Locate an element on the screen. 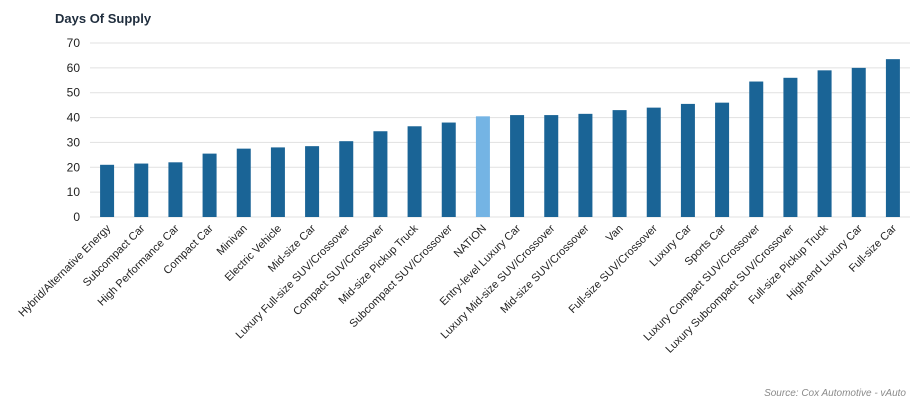 The height and width of the screenshot is (409, 920). bar-mid-size-suv-crossover is located at coordinates (585, 165).